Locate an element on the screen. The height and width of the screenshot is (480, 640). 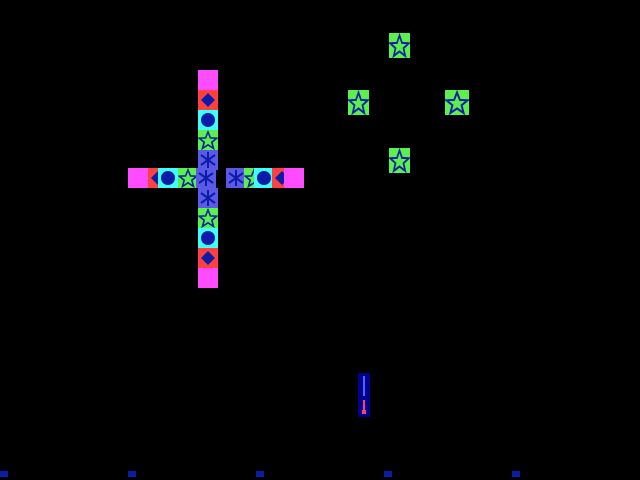
star-cluster-bottom is located at coordinates (399, 160).